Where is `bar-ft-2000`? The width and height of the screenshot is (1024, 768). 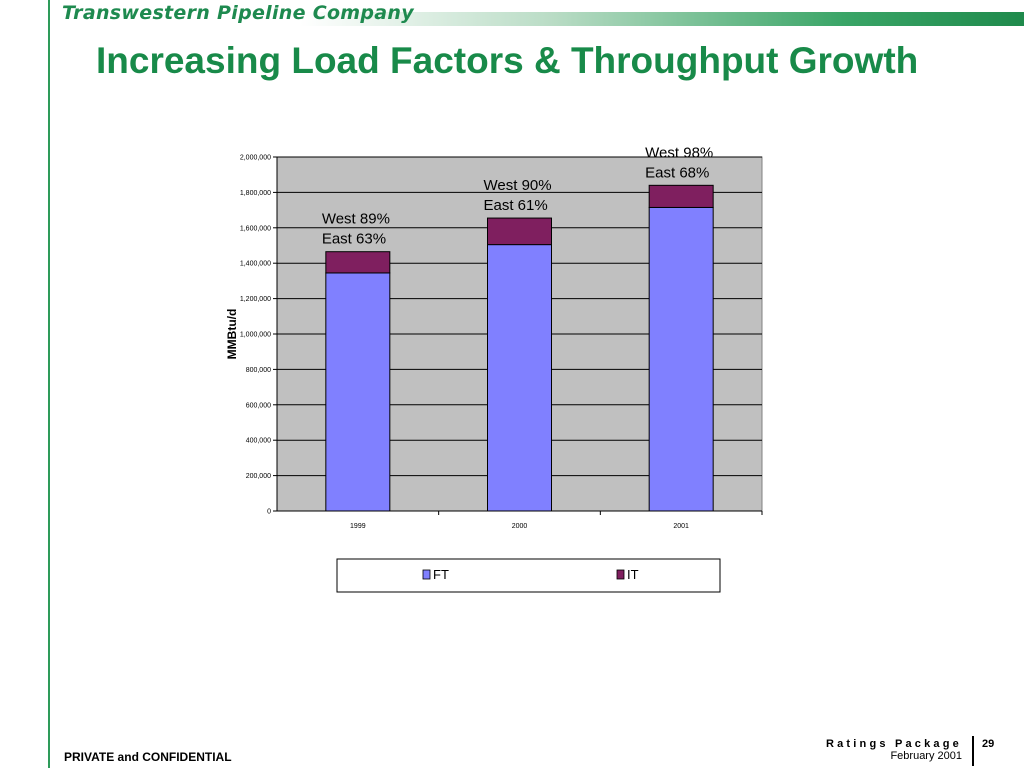
bar-ft-2000 is located at coordinates (519, 378).